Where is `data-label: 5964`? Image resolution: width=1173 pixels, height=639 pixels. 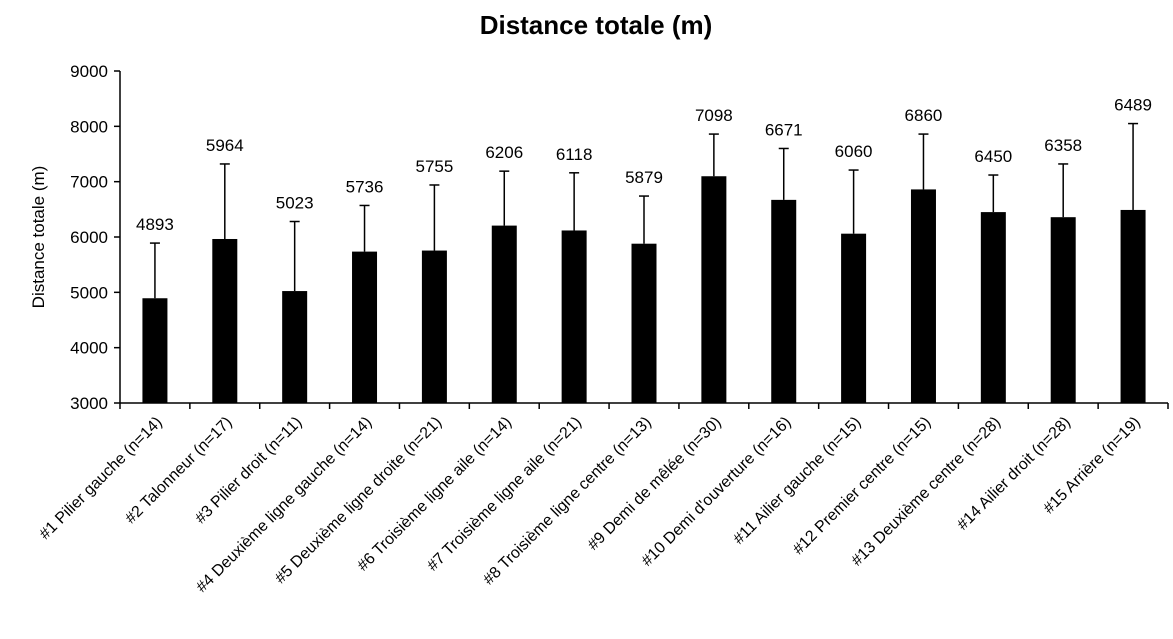 data-label: 5964 is located at coordinates (225, 145).